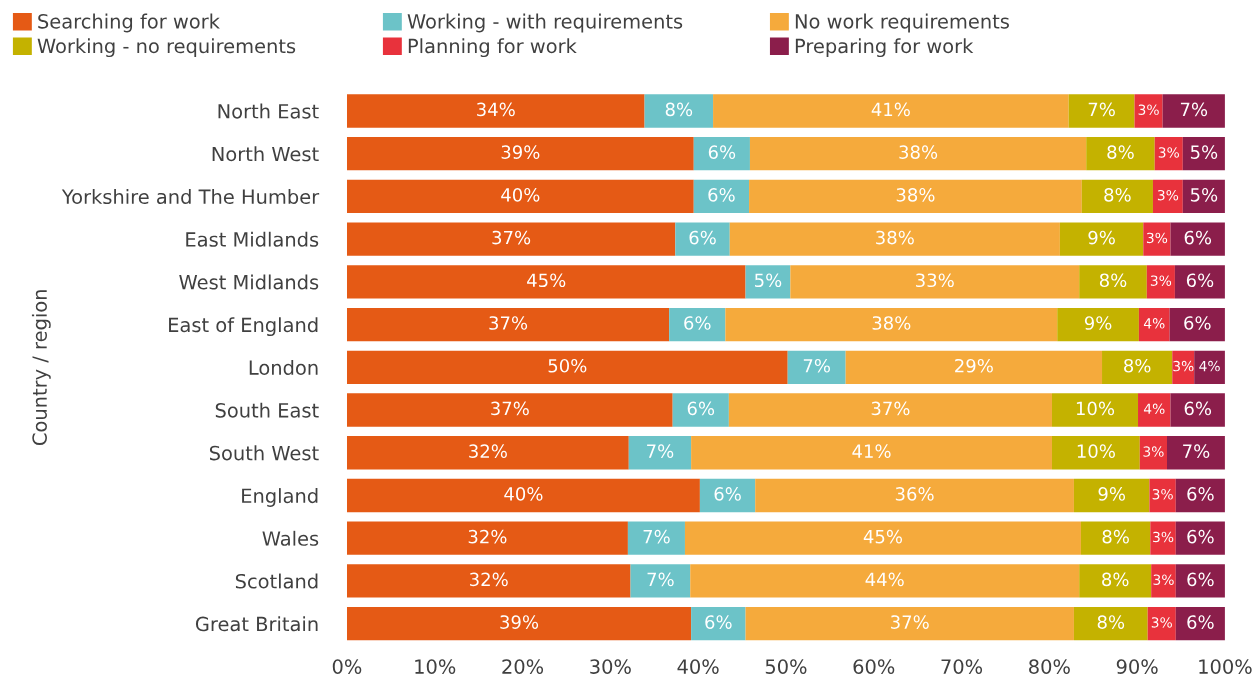 The width and height of the screenshot is (1257, 684). Describe the element at coordinates (252, 239) in the screenshot. I see `y-tick-label: East Midlands` at that location.